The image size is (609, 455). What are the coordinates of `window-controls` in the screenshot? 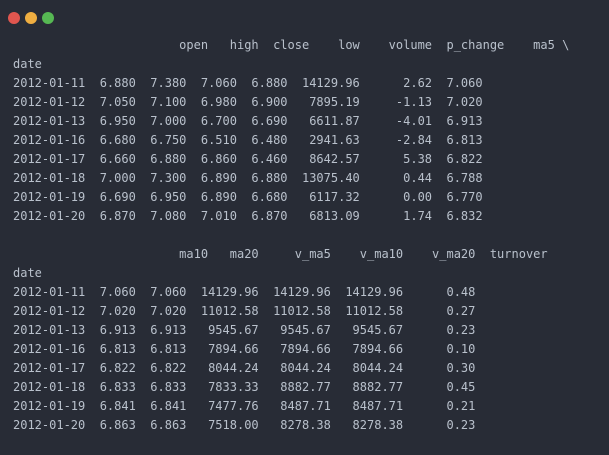 It's located at (31, 18).